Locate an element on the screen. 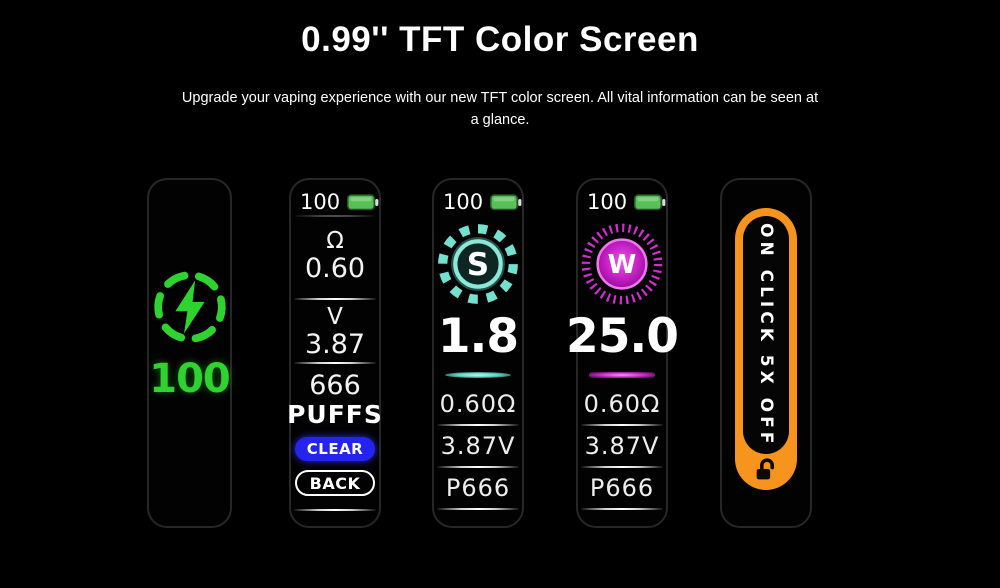 This screenshot has height=588, width=1000. lightning-bolt-icon is located at coordinates (189, 307).